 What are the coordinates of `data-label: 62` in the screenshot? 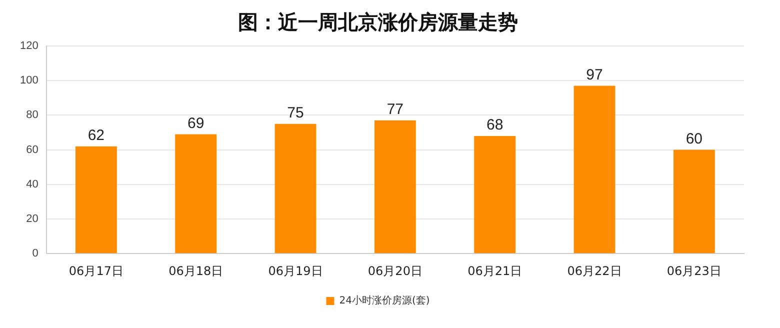 It's located at (96, 135).